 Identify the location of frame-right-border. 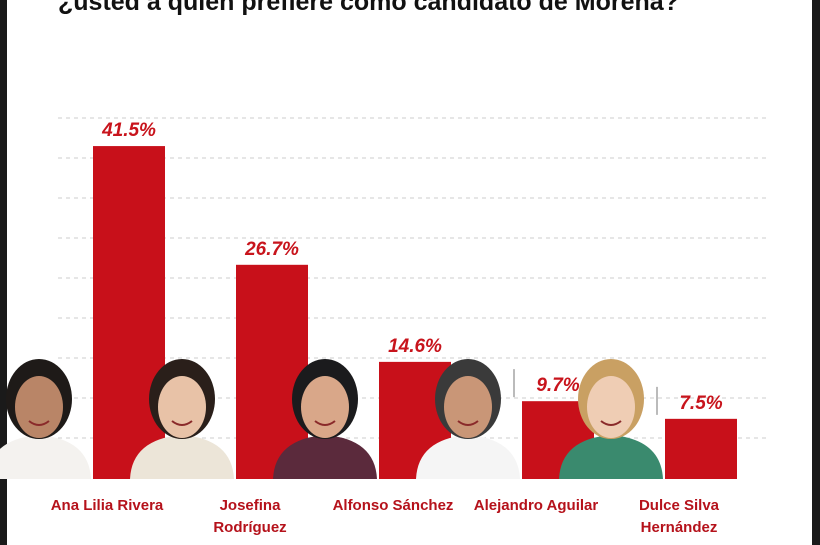
(816, 272).